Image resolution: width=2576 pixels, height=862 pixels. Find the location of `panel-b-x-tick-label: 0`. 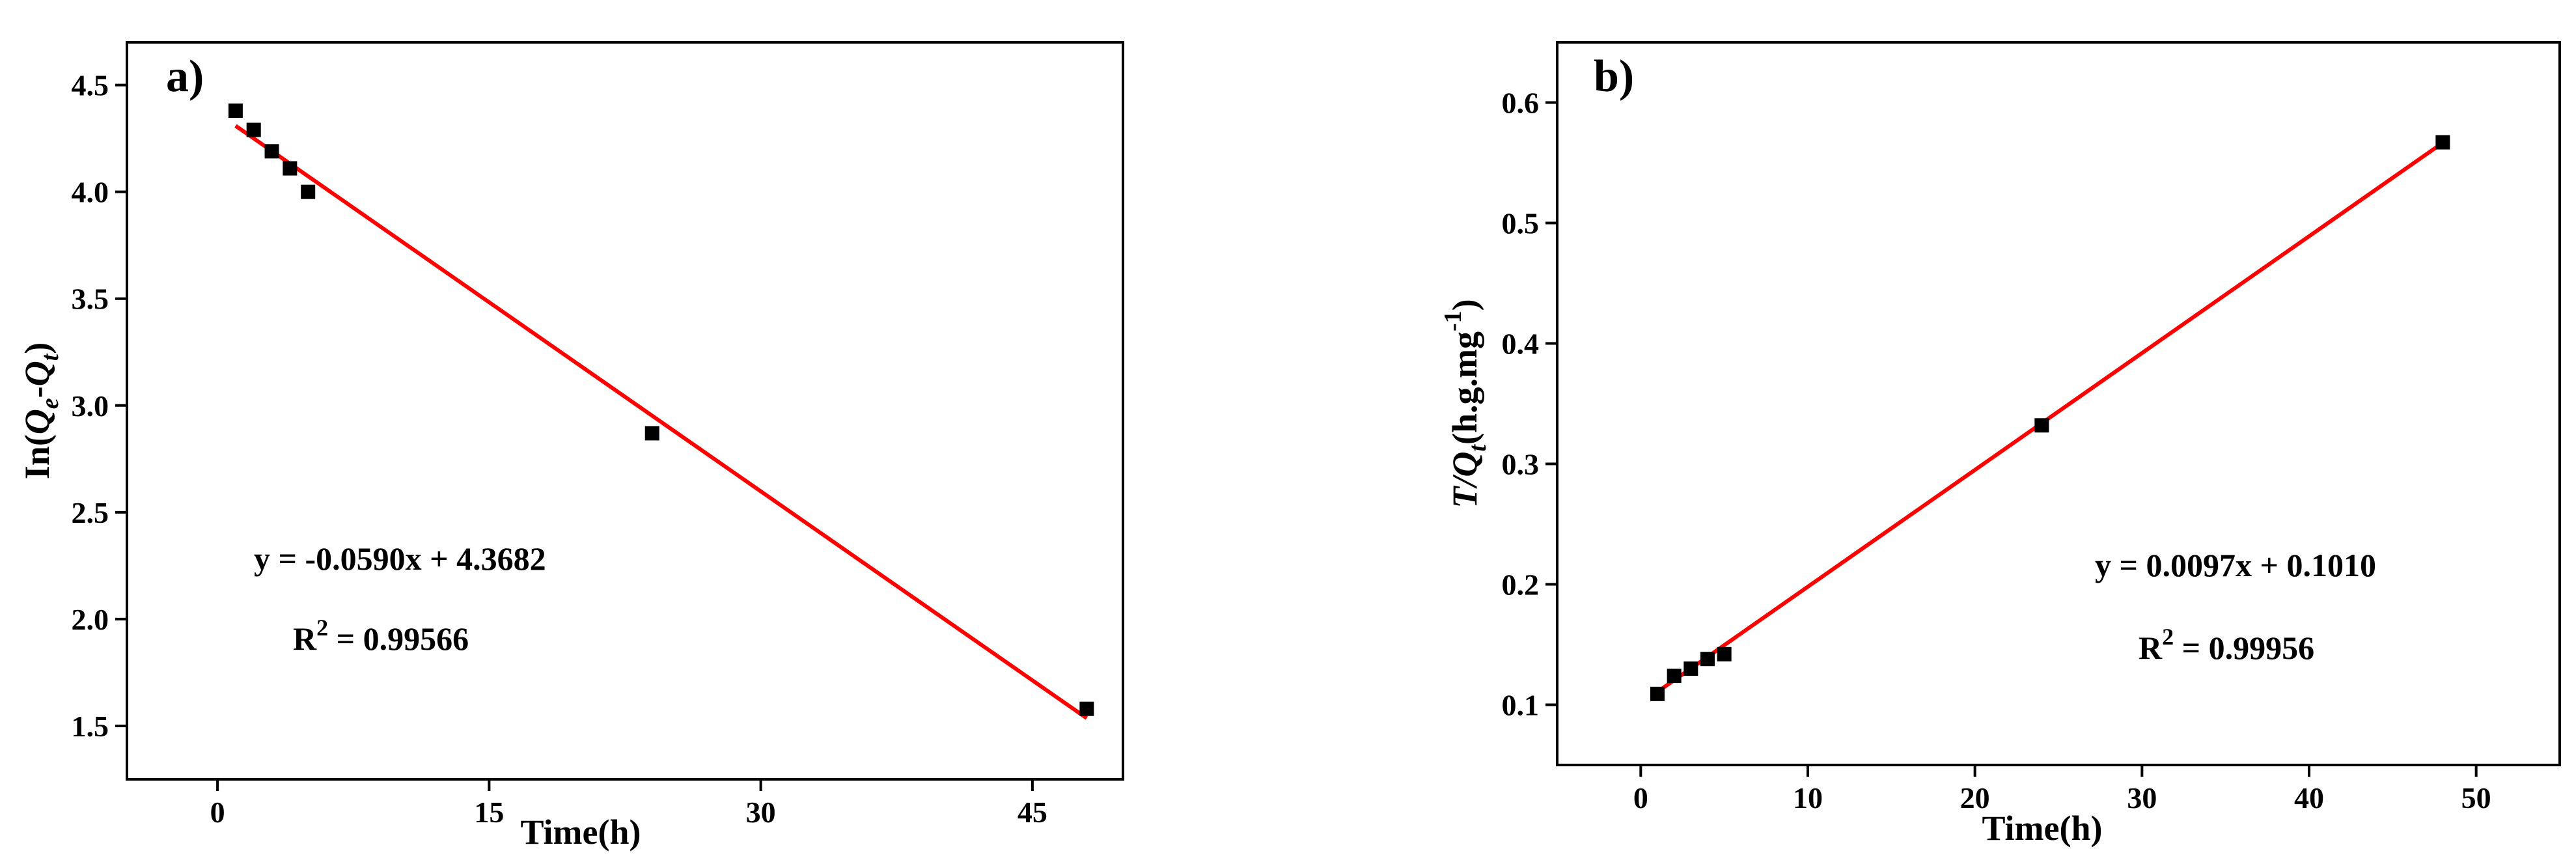

panel-b-x-tick-label: 0 is located at coordinates (1640, 797).